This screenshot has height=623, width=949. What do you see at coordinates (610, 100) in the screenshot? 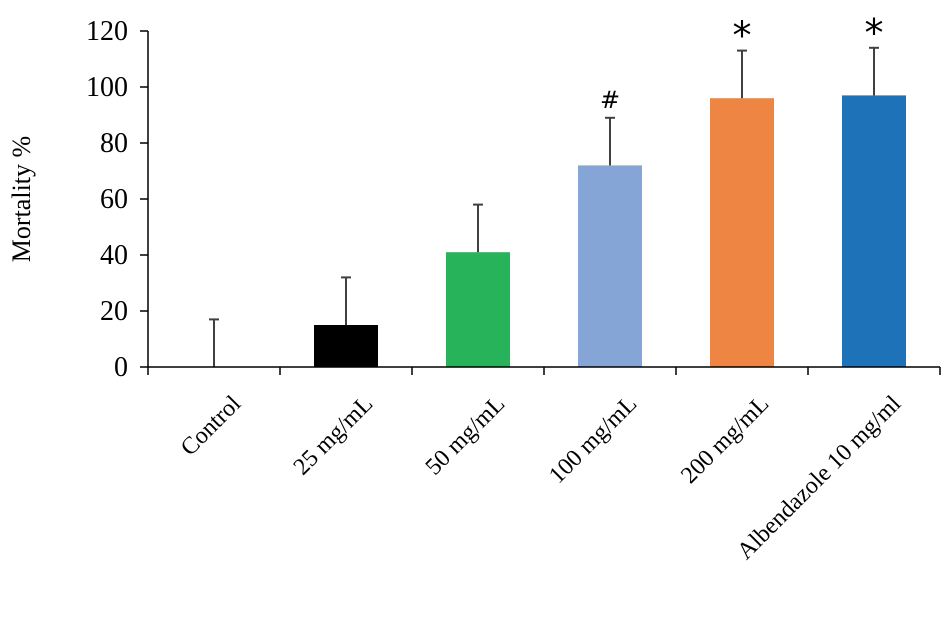
I see `significance-marker: #` at bounding box center [610, 100].